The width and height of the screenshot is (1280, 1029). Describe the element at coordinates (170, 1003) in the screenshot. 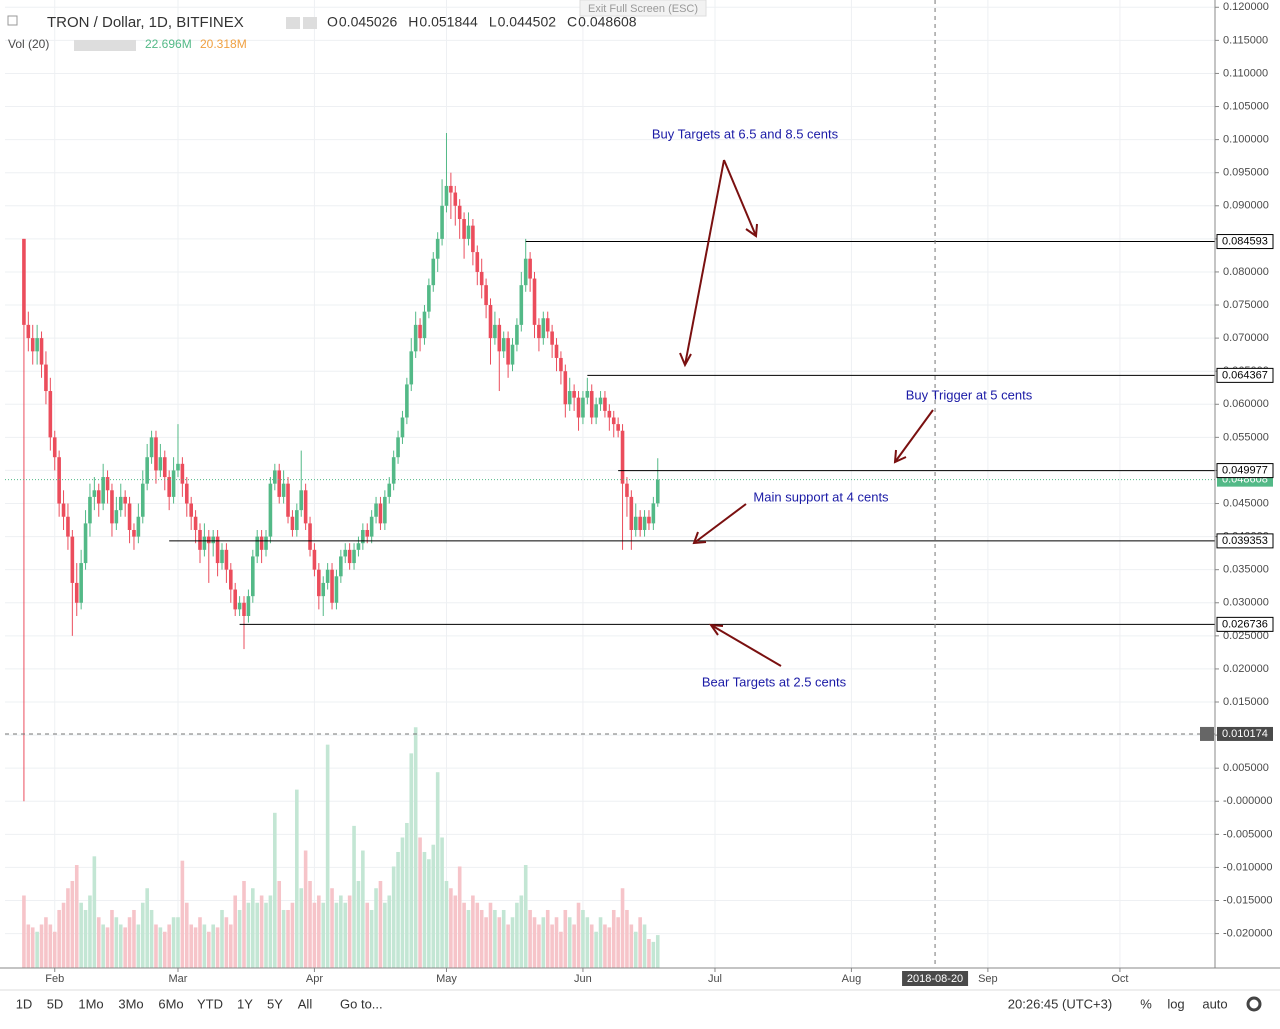

I see `range-button: 6Mo` at that location.